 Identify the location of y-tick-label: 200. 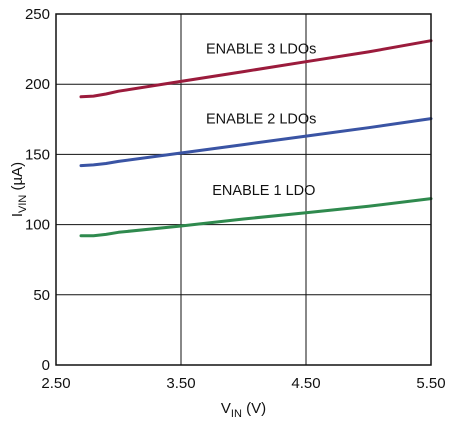
(37, 84).